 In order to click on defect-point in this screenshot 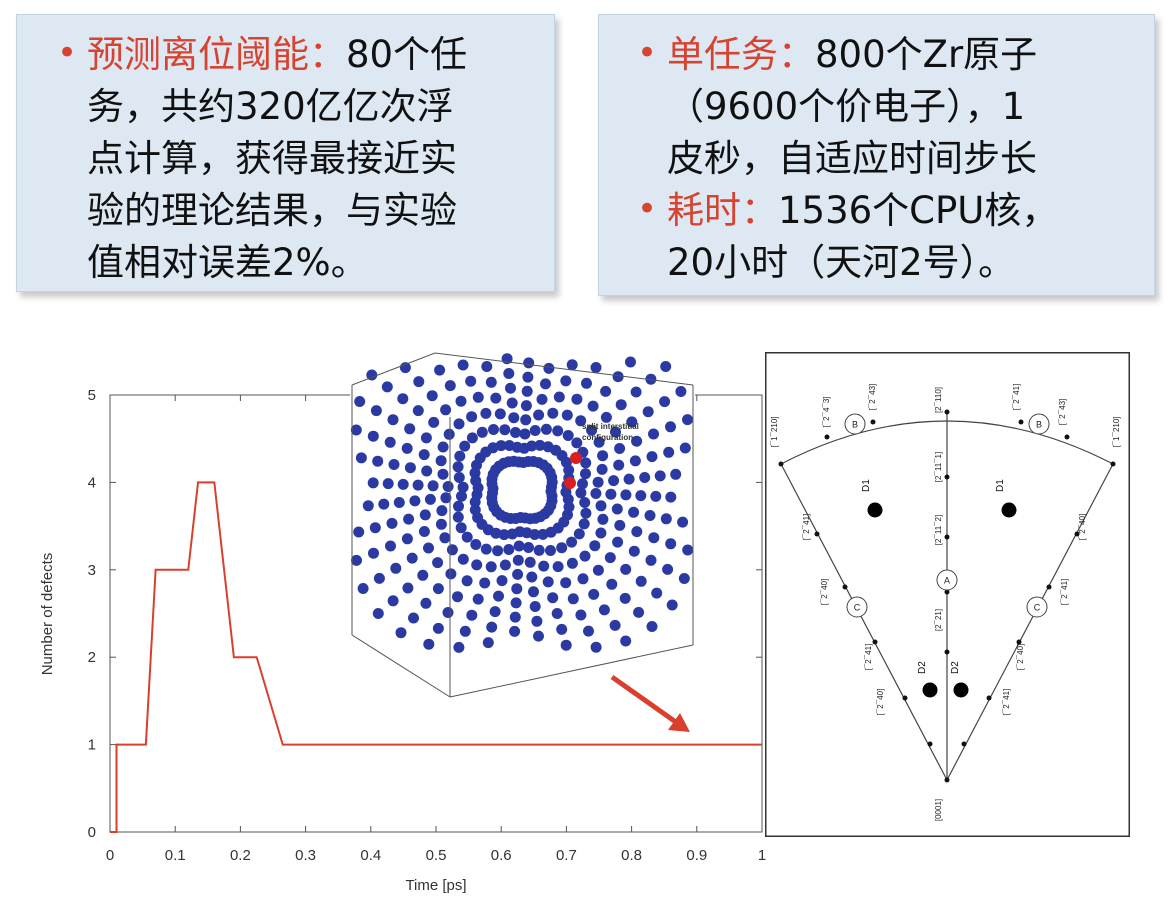, I will do `click(875, 510)`.